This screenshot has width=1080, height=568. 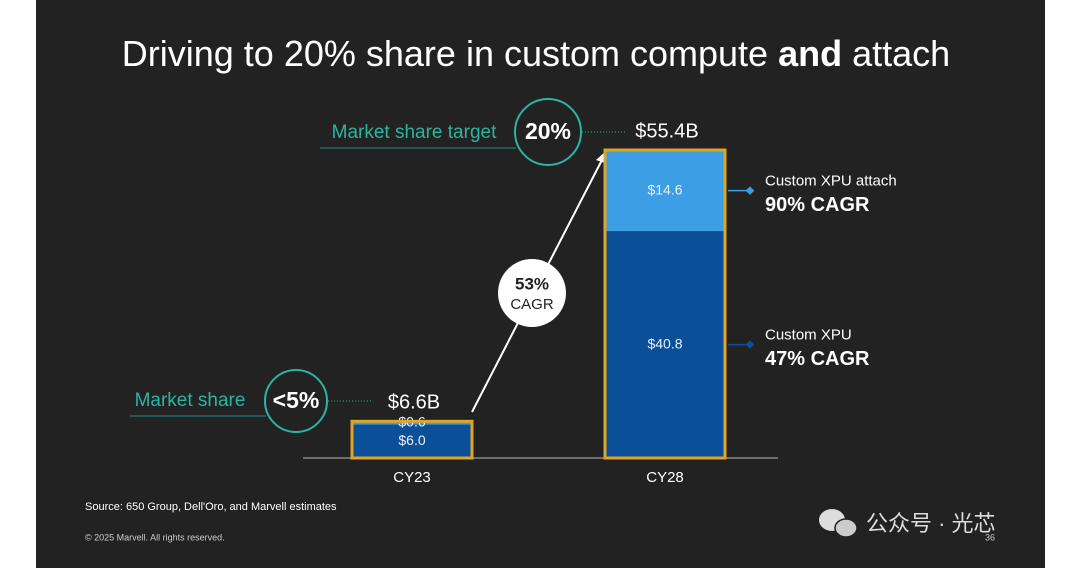 I want to click on annotation-value: <5%, so click(x=296, y=400).